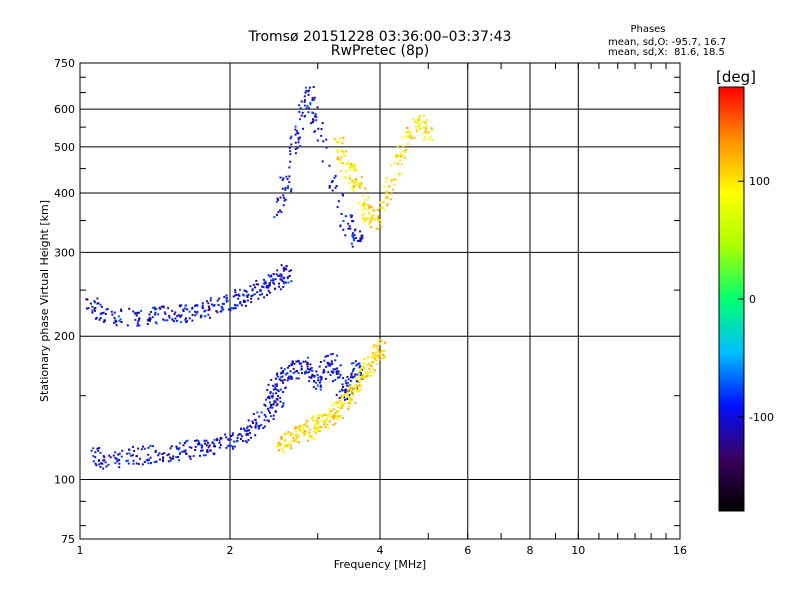 Image resolution: width=800 pixels, height=600 pixels. I want to click on y-tick-label: 200, so click(64, 336).